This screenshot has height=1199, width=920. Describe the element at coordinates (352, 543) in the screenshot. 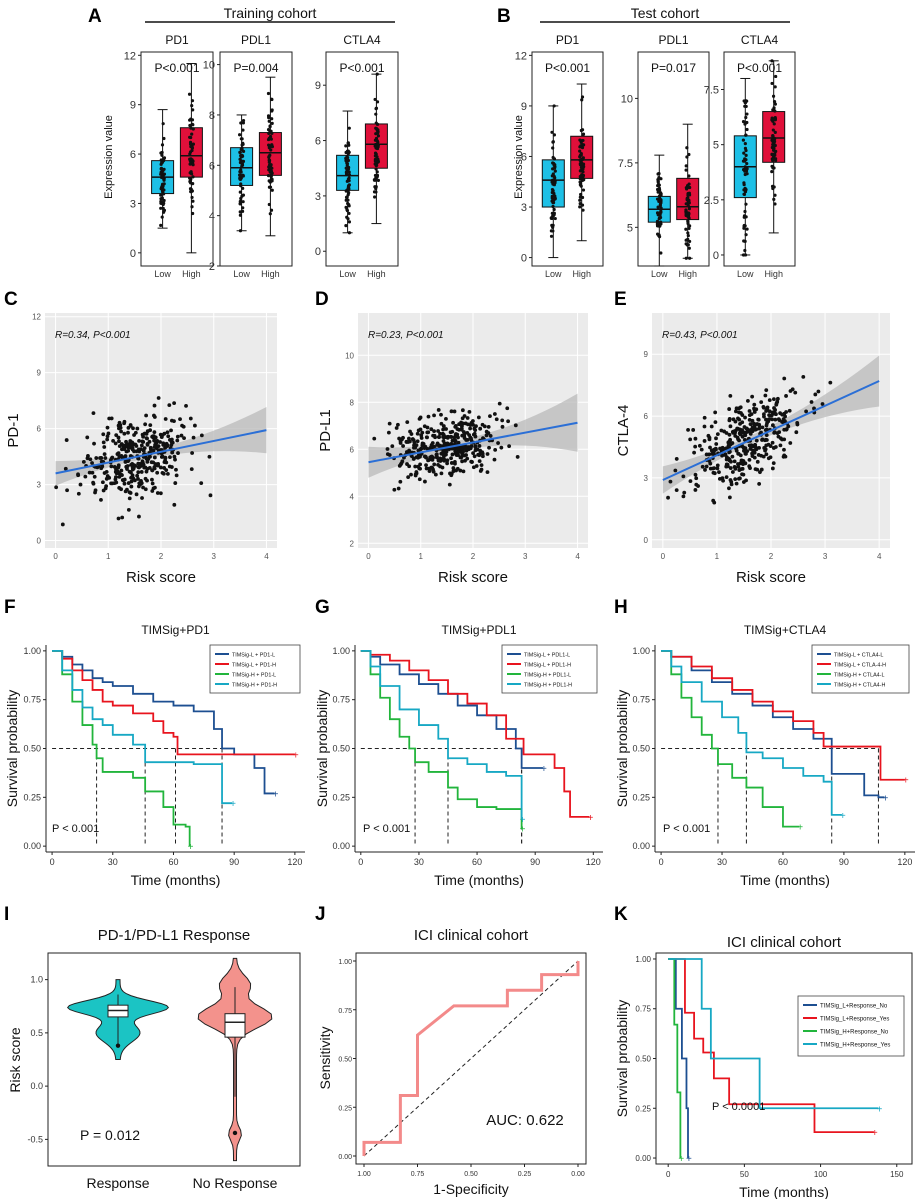

I see `y-tick-label: 2` at that location.